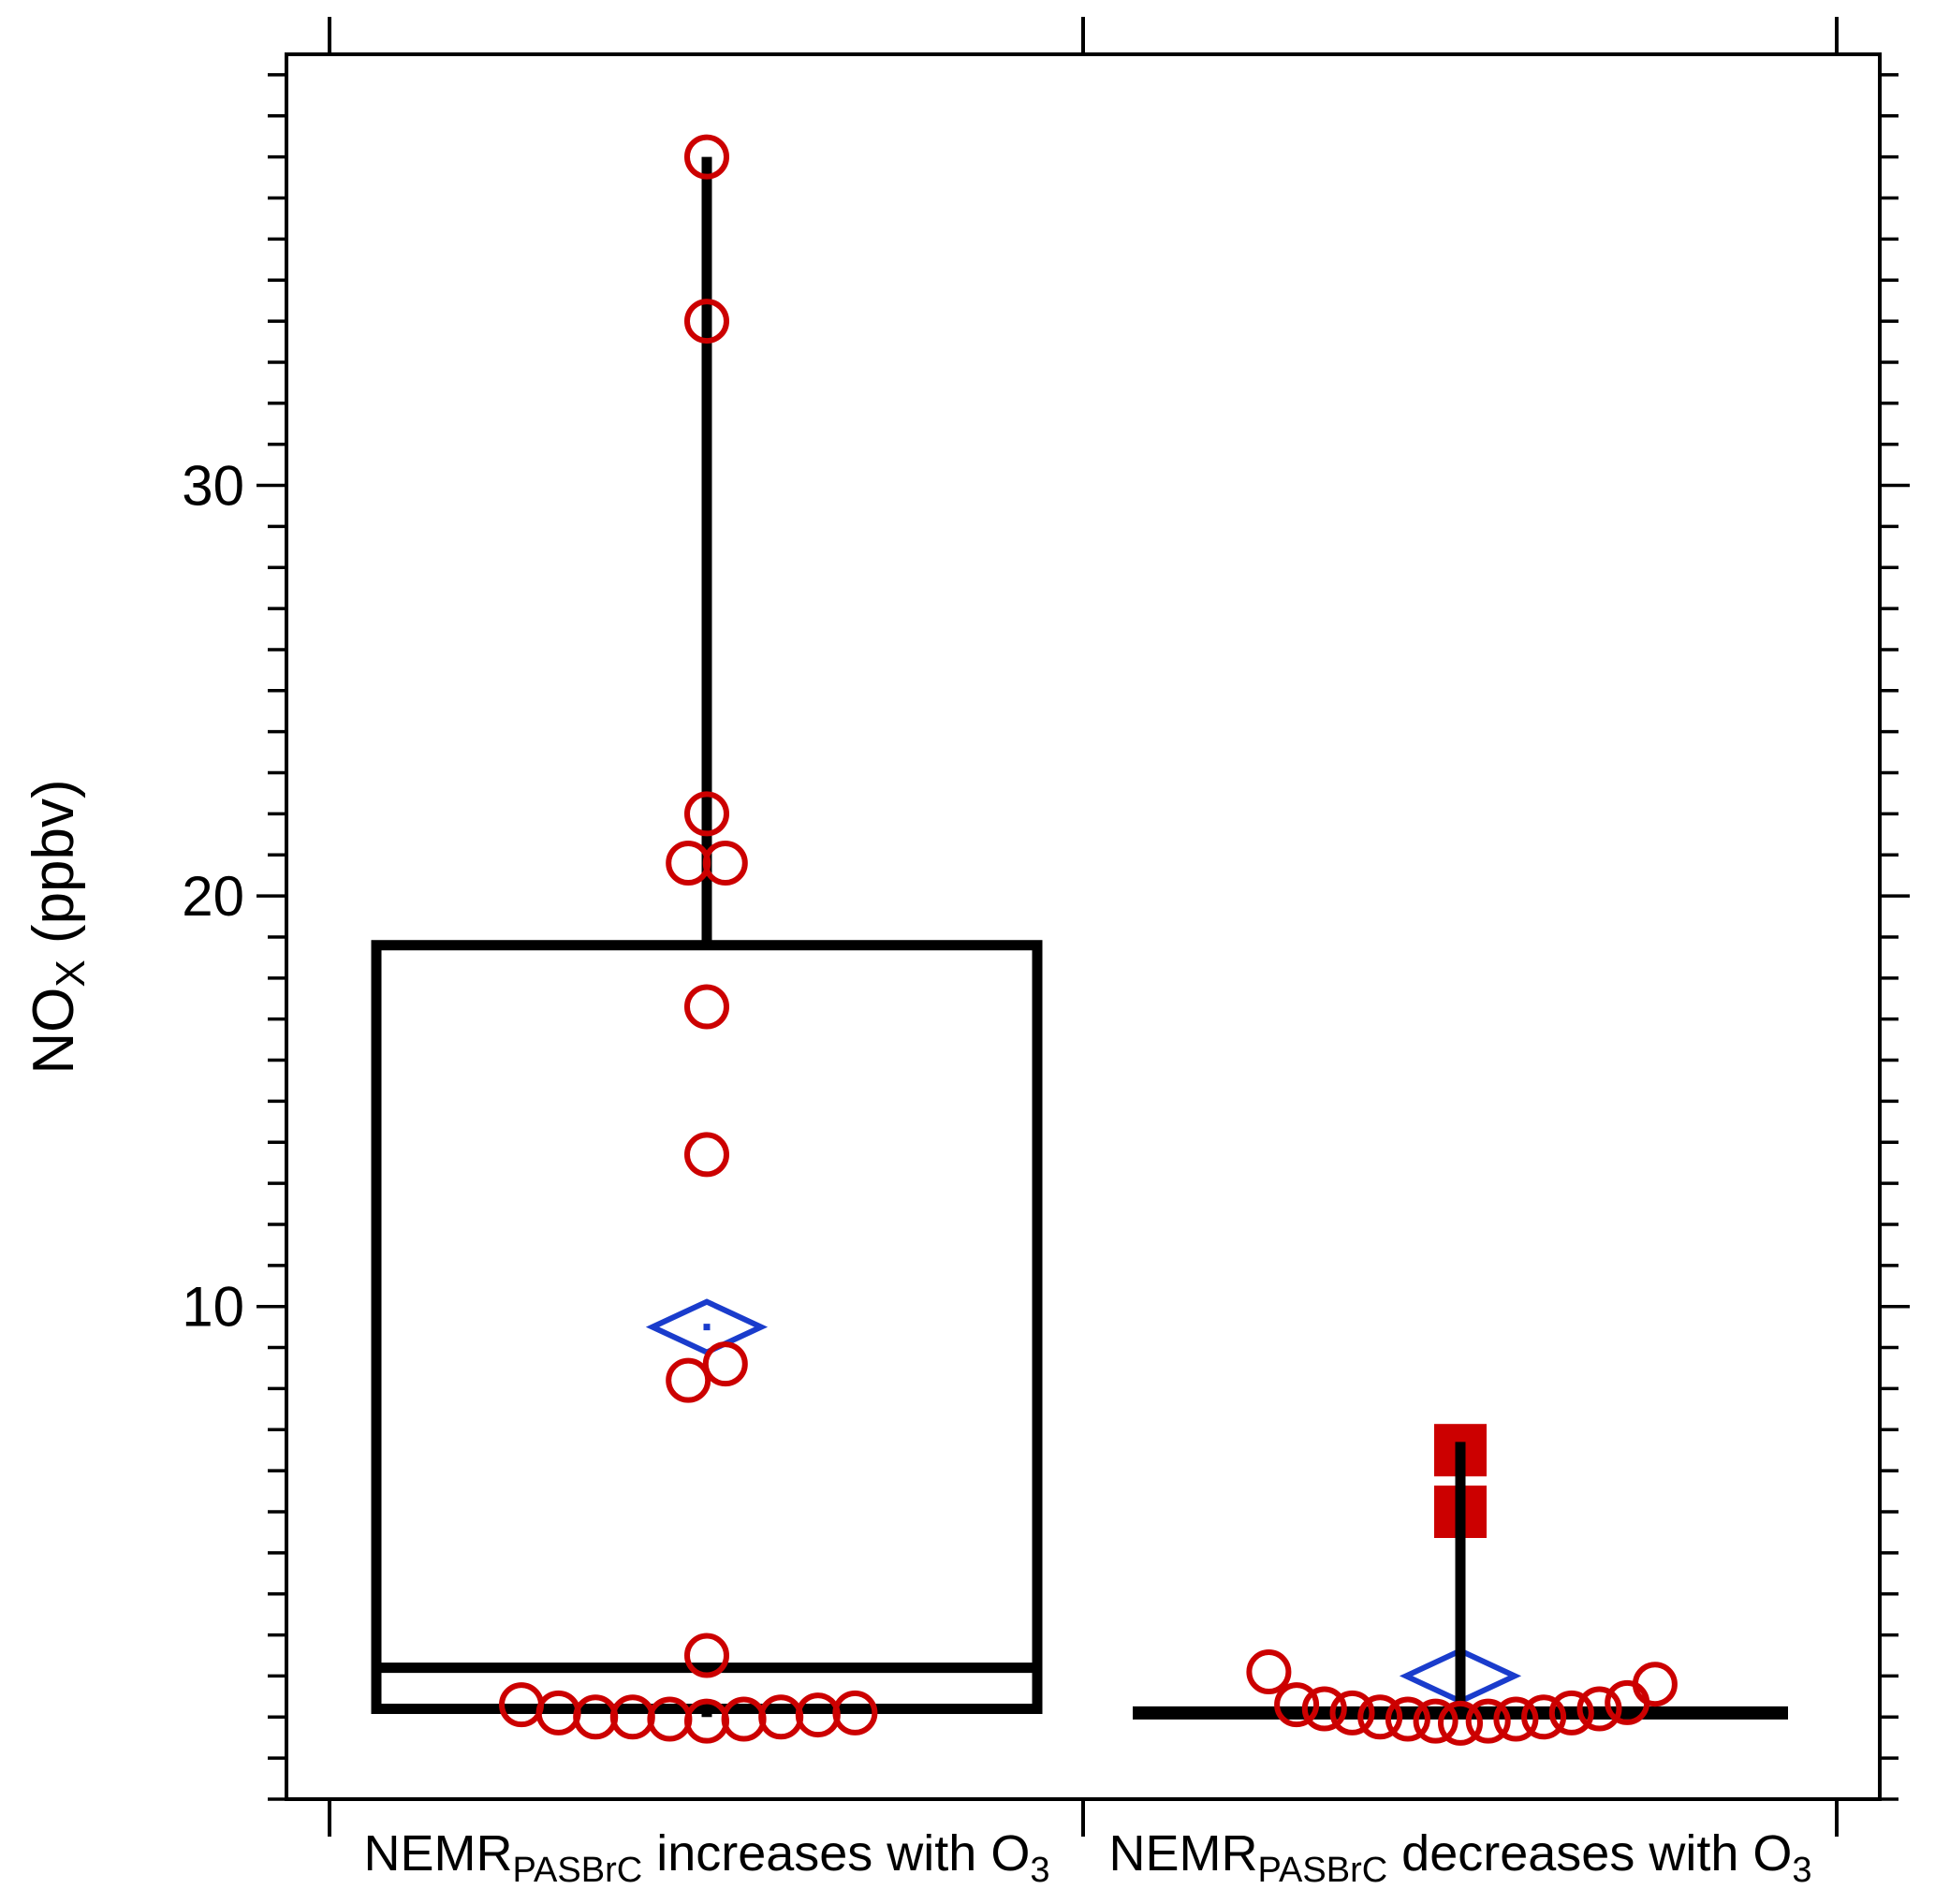 This screenshot has width=1935, height=1904. Describe the element at coordinates (213, 486) in the screenshot. I see `y-tick-label: 30` at that location.